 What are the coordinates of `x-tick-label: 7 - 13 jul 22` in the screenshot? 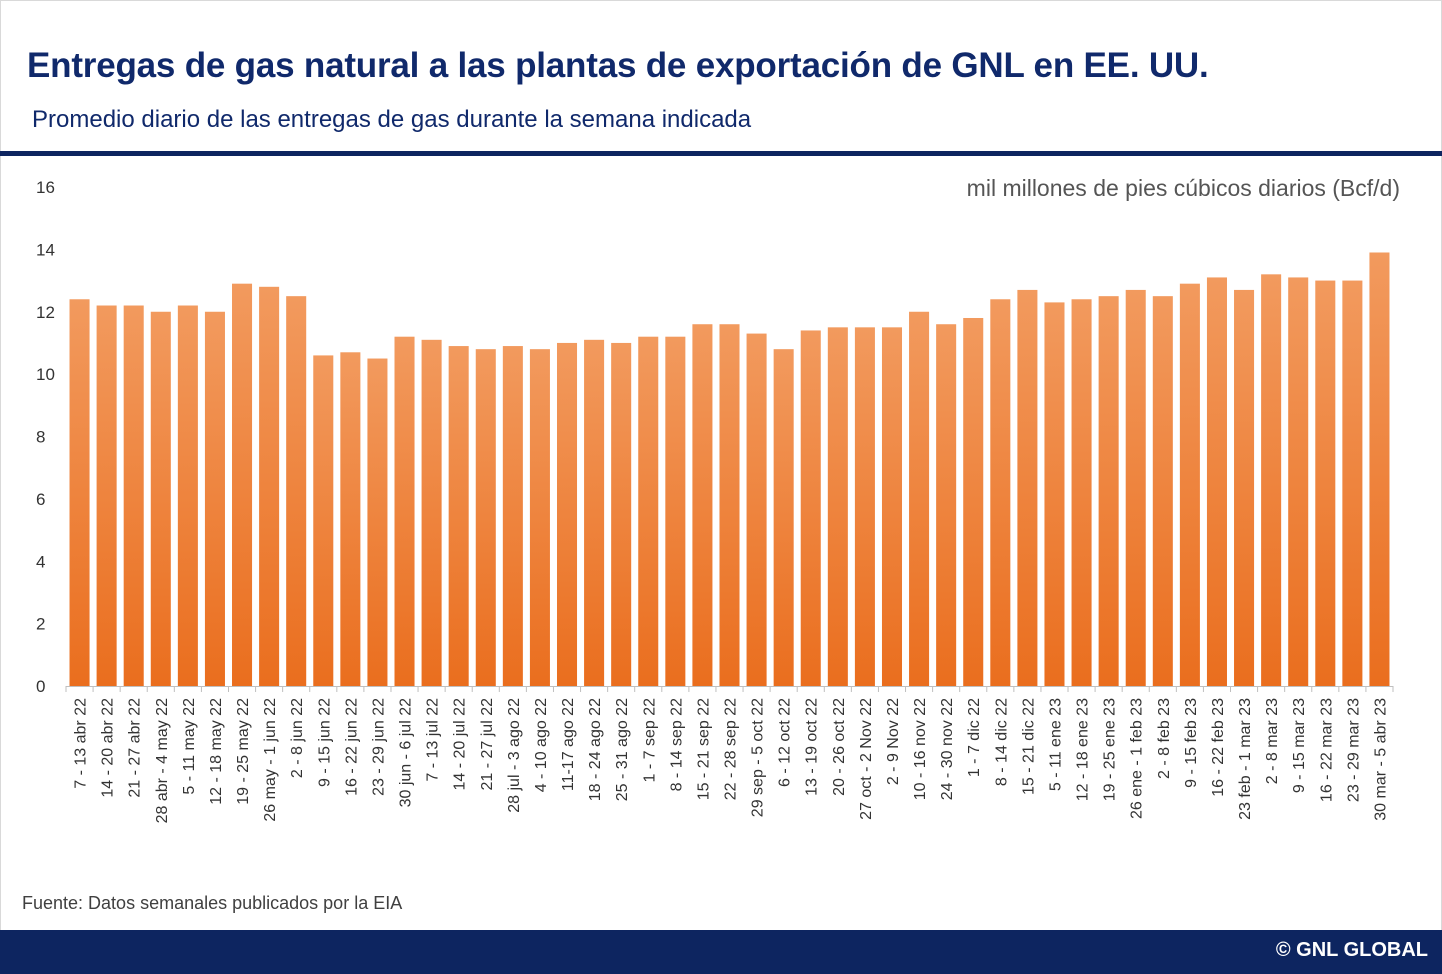 It's located at (433, 740).